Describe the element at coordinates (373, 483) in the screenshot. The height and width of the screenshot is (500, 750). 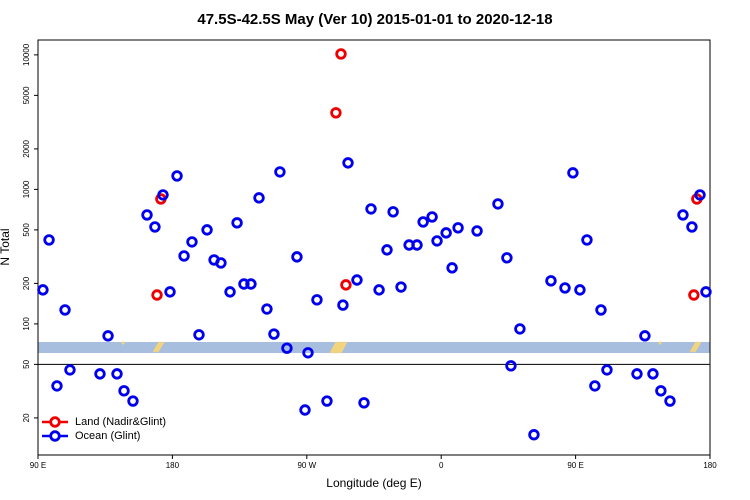
I see `x-axis-label: Longitude (deg E)` at that location.